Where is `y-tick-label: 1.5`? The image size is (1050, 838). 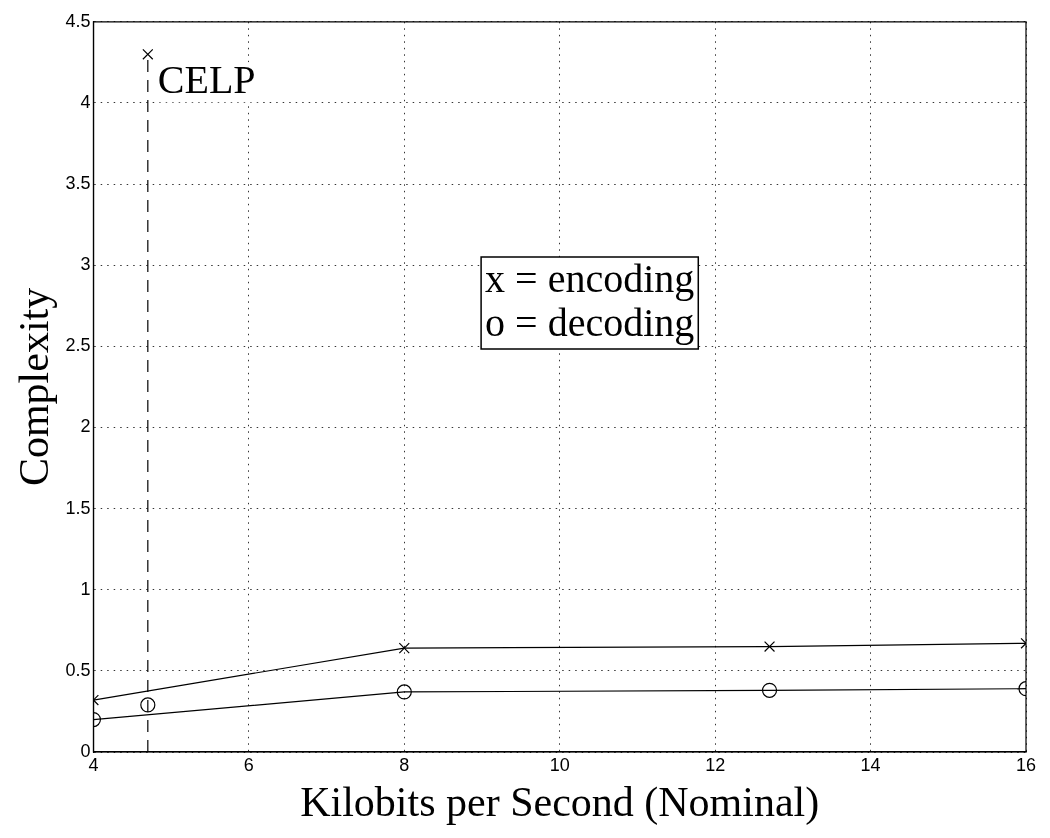
y-tick-label: 1.5 is located at coordinates (78, 507).